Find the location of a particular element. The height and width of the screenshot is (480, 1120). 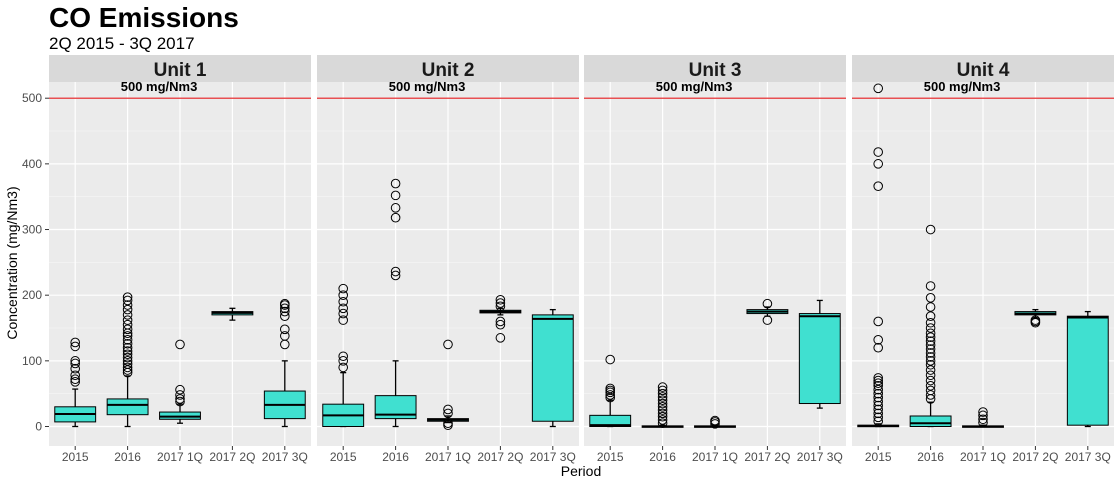

x-axis-label: Period is located at coordinates (581, 471).